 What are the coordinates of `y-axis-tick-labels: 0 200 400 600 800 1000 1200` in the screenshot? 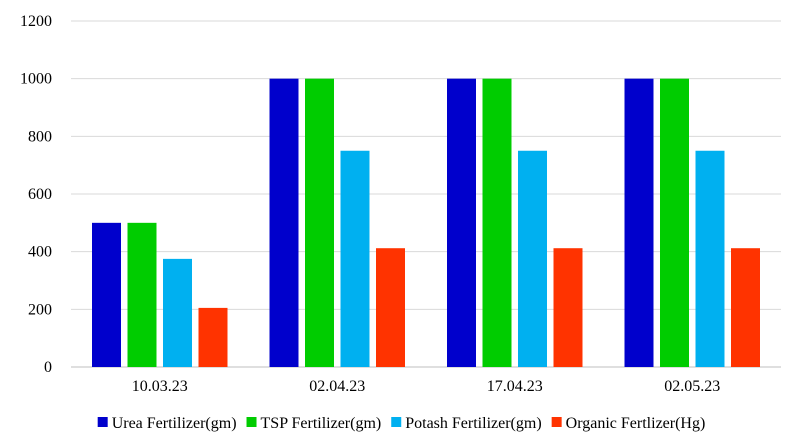 It's located at (36, 194).